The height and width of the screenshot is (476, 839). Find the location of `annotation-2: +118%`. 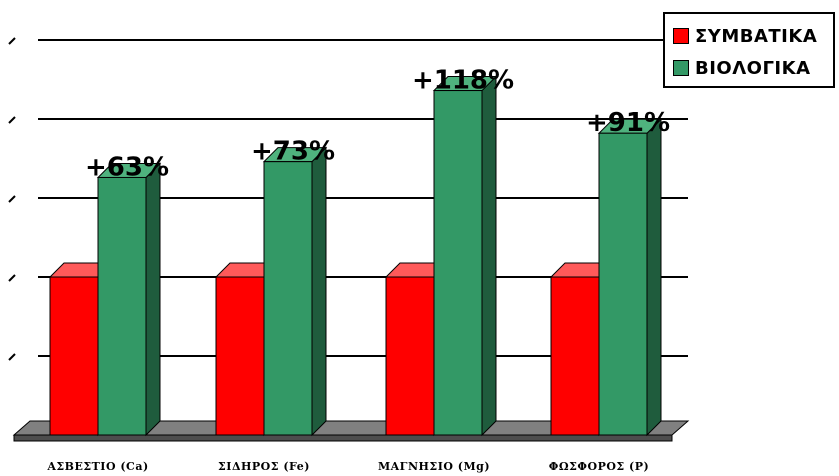

annotation-2: +118% is located at coordinates (463, 81).